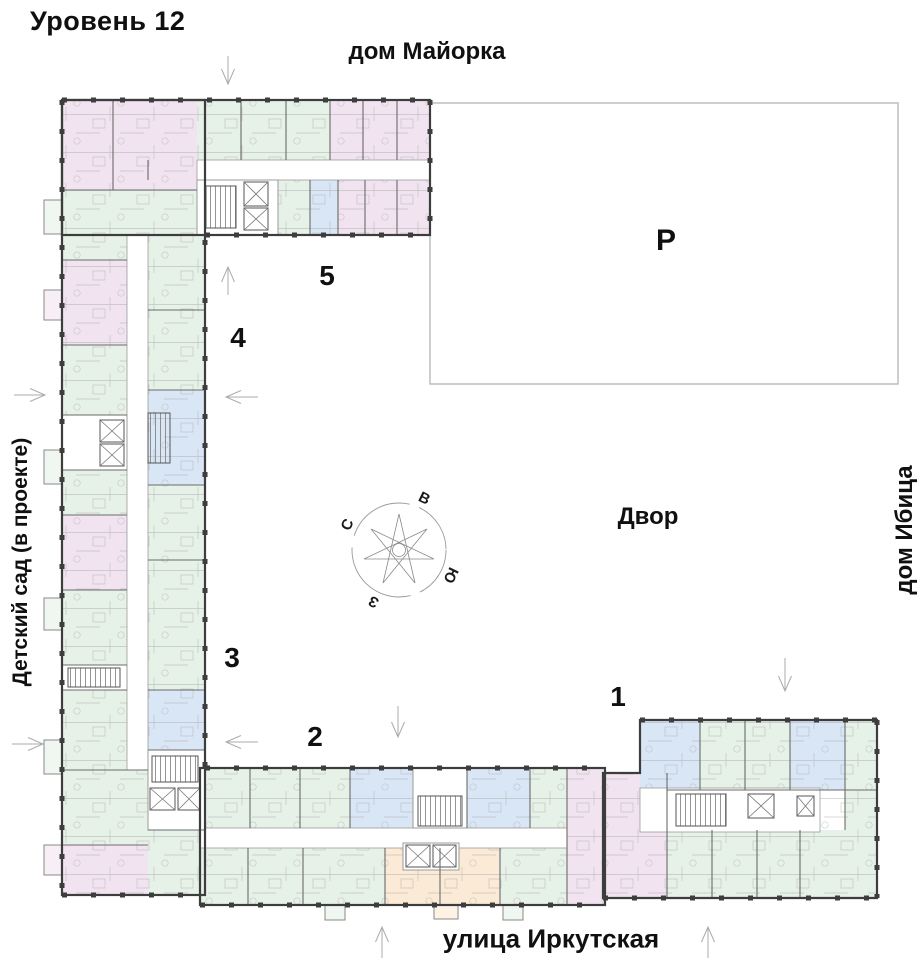 This screenshot has height=960, width=920. What do you see at coordinates (241, 397) in the screenshot?
I see `arrow-left-mid` at bounding box center [241, 397].